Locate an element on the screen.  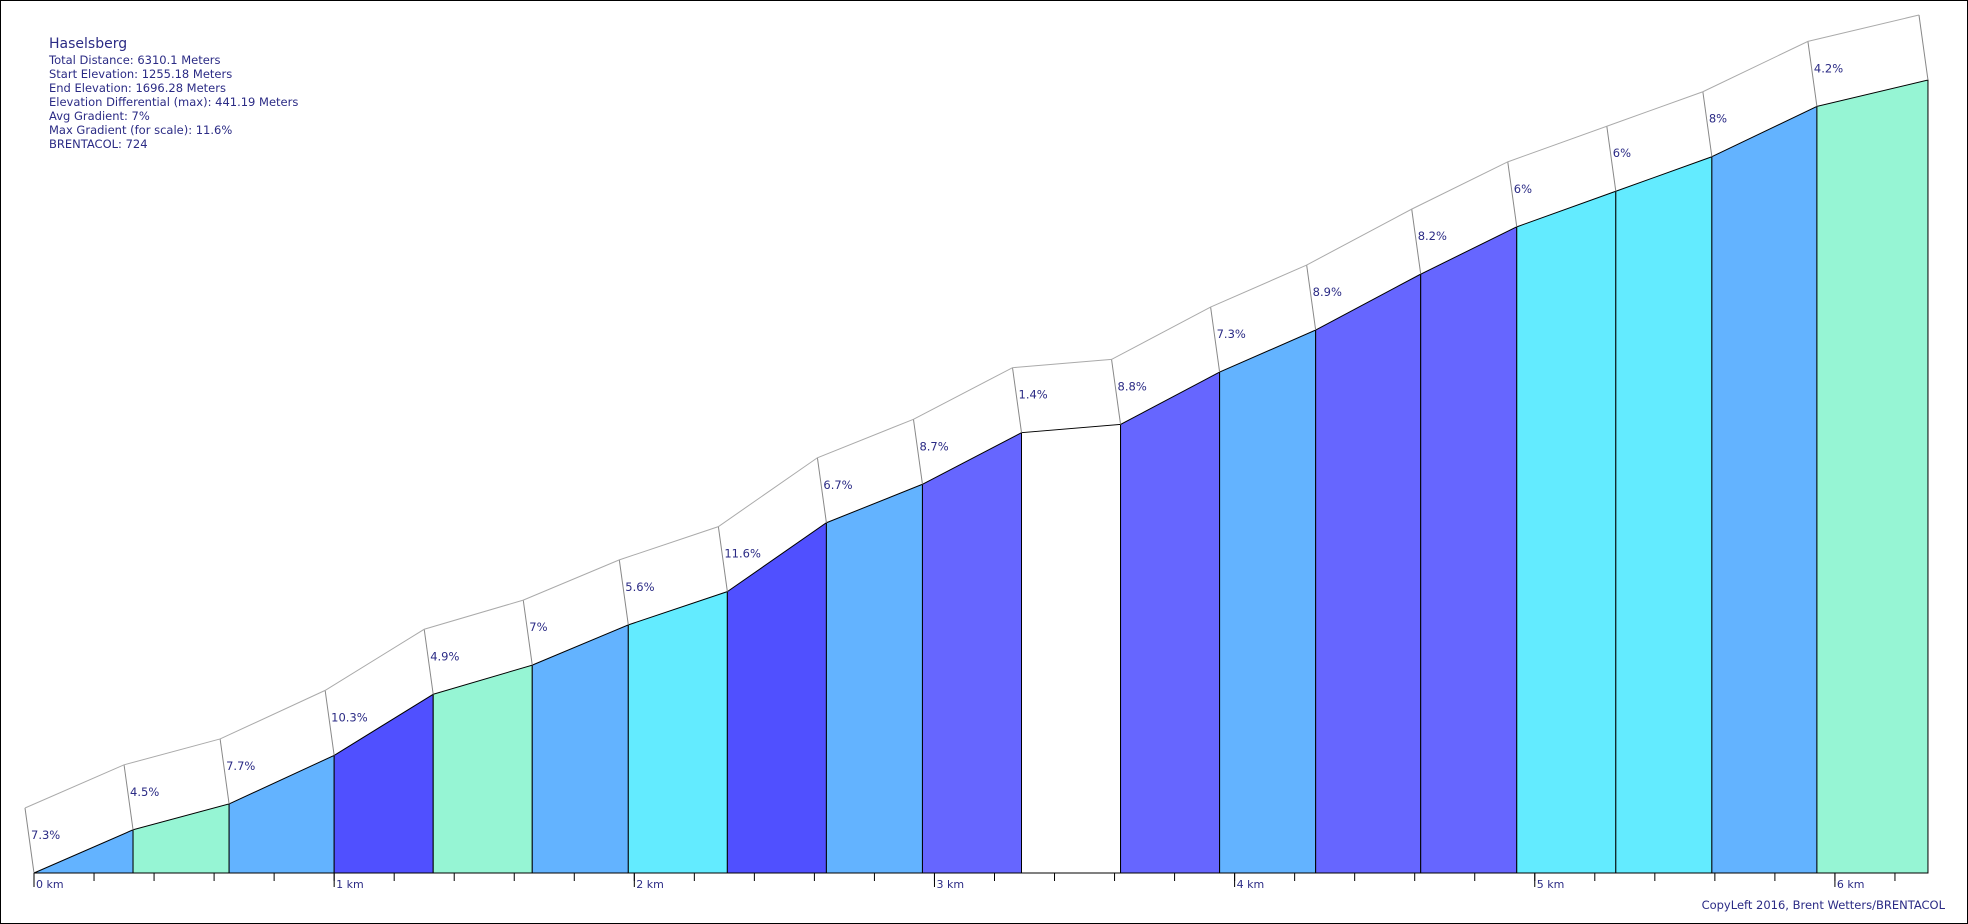
gradient-label: 10.3% is located at coordinates (349, 717).